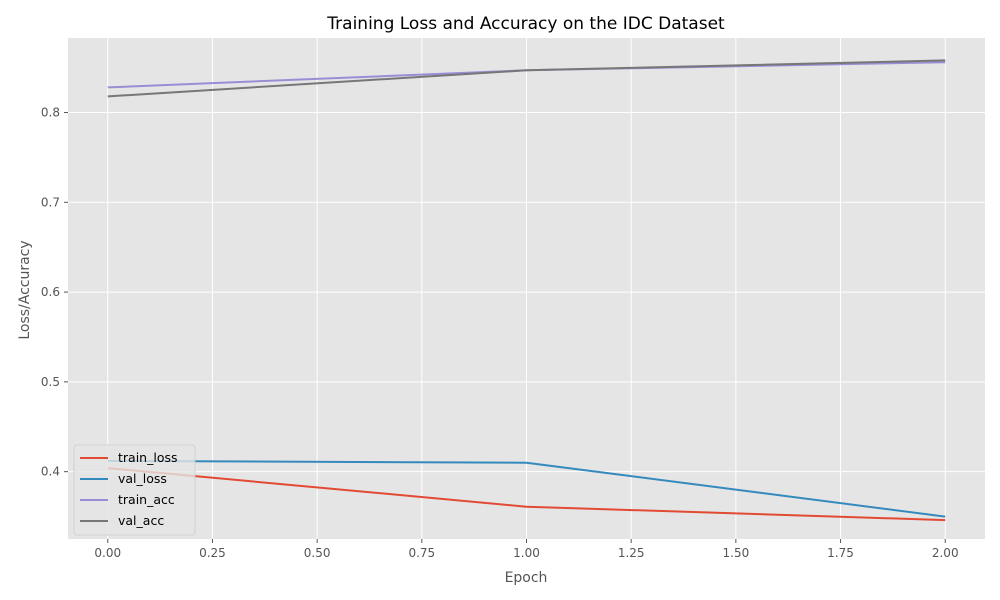 The image size is (1000, 600). I want to click on x-tick-label: 2.00, so click(945, 553).